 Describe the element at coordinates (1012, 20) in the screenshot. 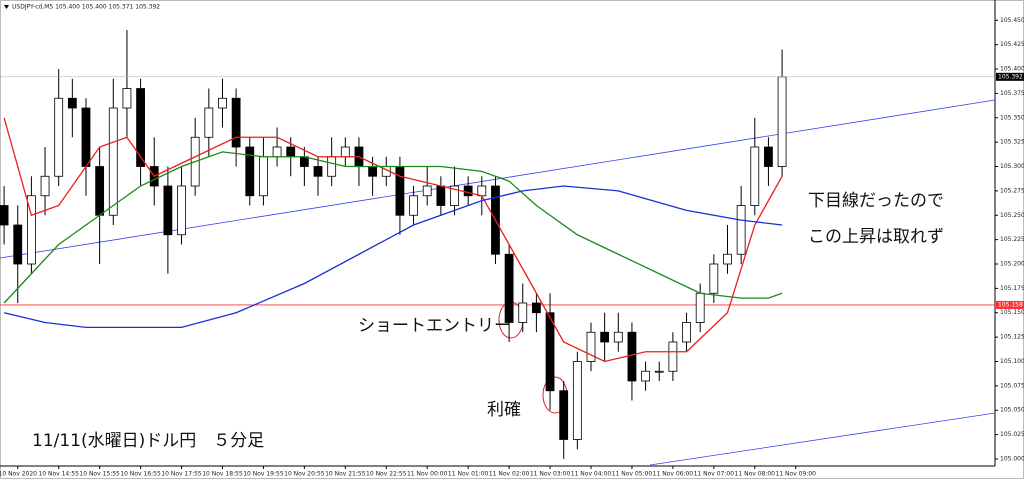

I see `y-tick-label: 105.450` at that location.